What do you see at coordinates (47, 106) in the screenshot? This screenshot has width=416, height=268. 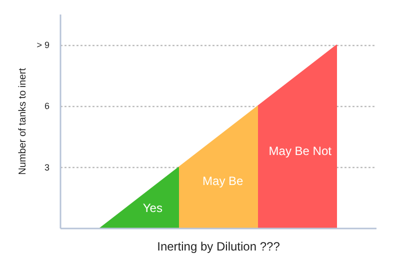 I see `y-tick-label: 6` at bounding box center [47, 106].